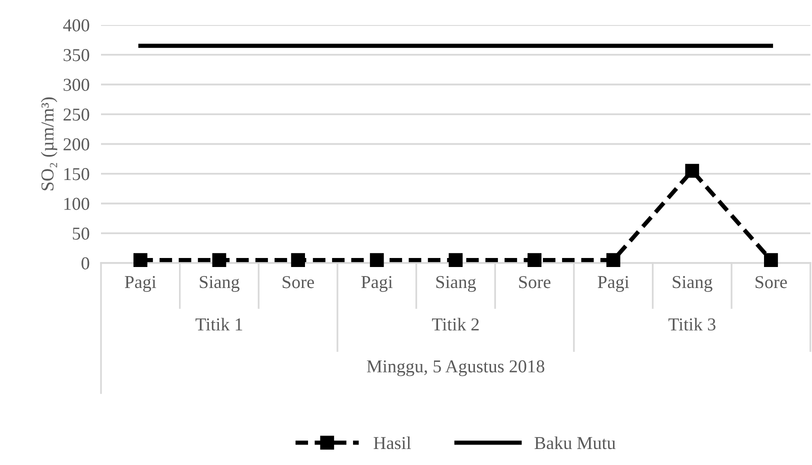 Image resolution: width=812 pixels, height=465 pixels. What do you see at coordinates (77, 114) in the screenshot?
I see `y-tick-label: 250` at bounding box center [77, 114].